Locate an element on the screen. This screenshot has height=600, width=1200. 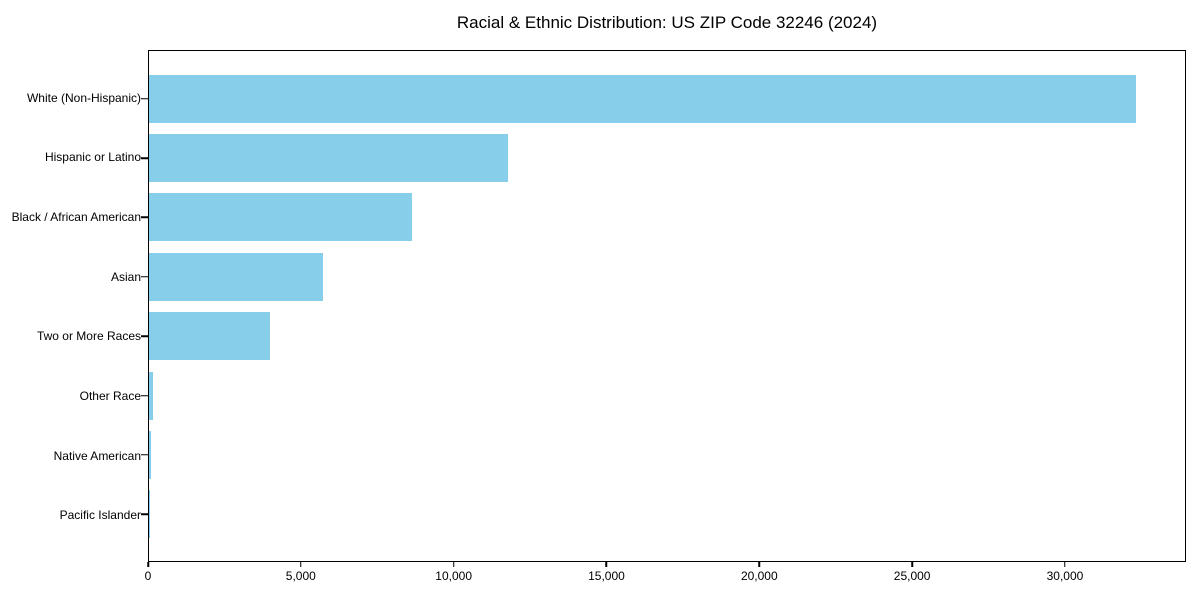
x-tick-label: 25,000 is located at coordinates (912, 576).